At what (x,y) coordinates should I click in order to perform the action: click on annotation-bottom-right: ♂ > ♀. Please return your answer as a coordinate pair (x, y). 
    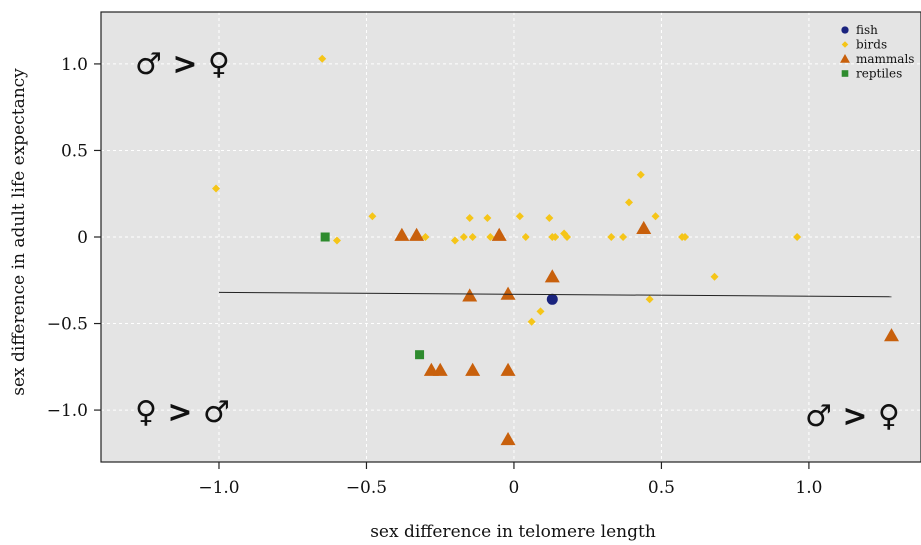
    Looking at the image, I should click on (852, 416).